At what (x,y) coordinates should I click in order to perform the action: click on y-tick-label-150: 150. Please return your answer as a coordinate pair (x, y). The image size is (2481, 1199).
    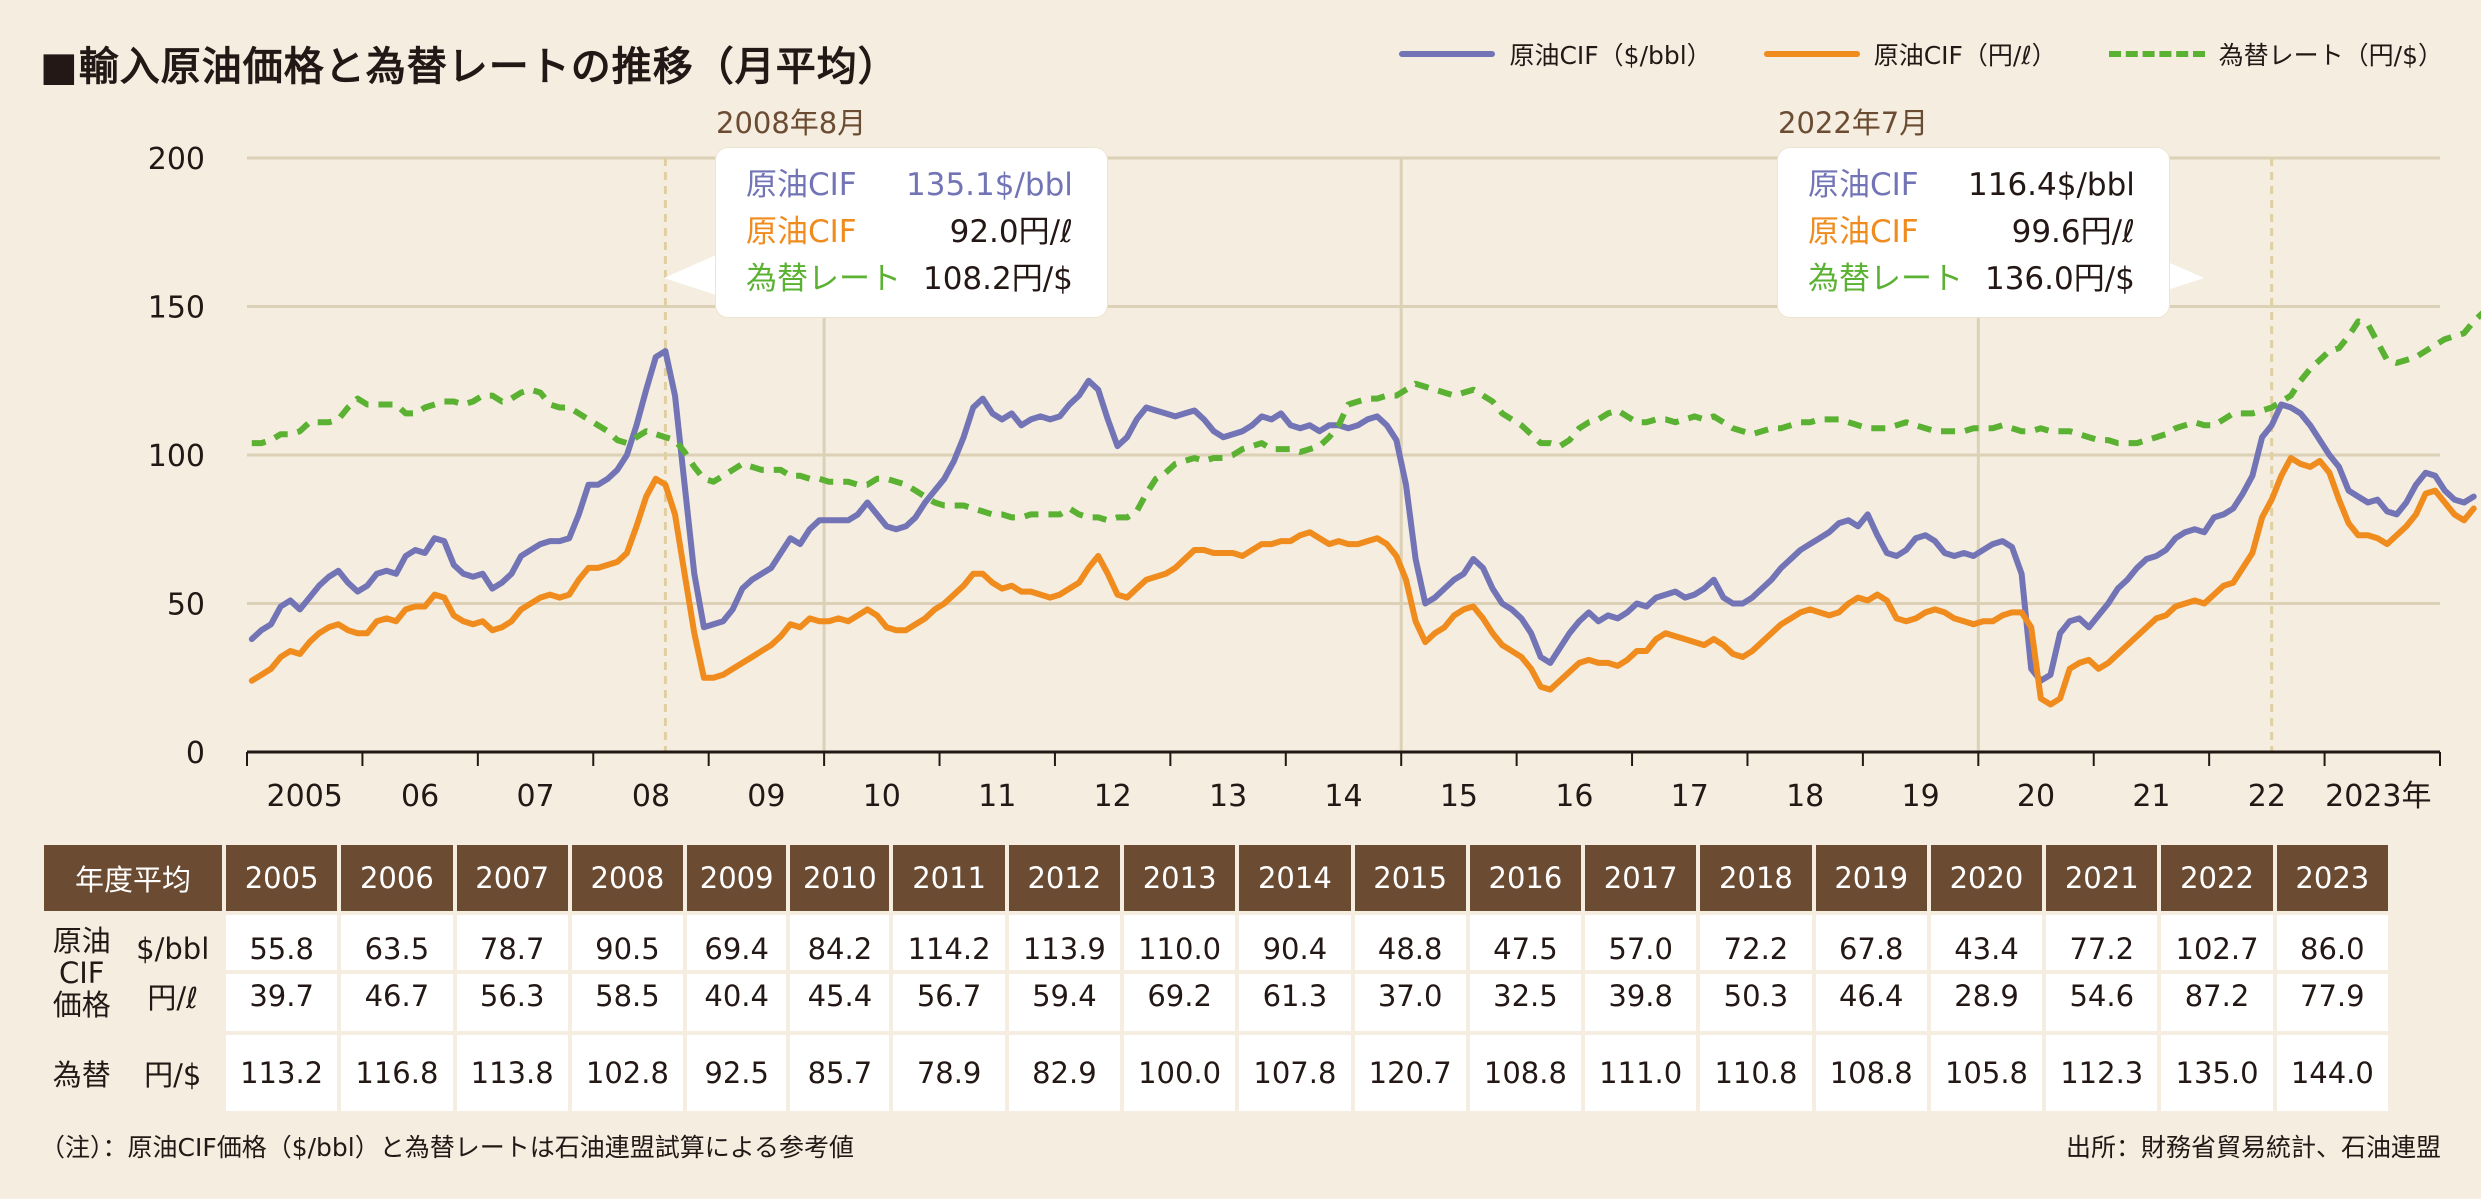
    Looking at the image, I should click on (176, 308).